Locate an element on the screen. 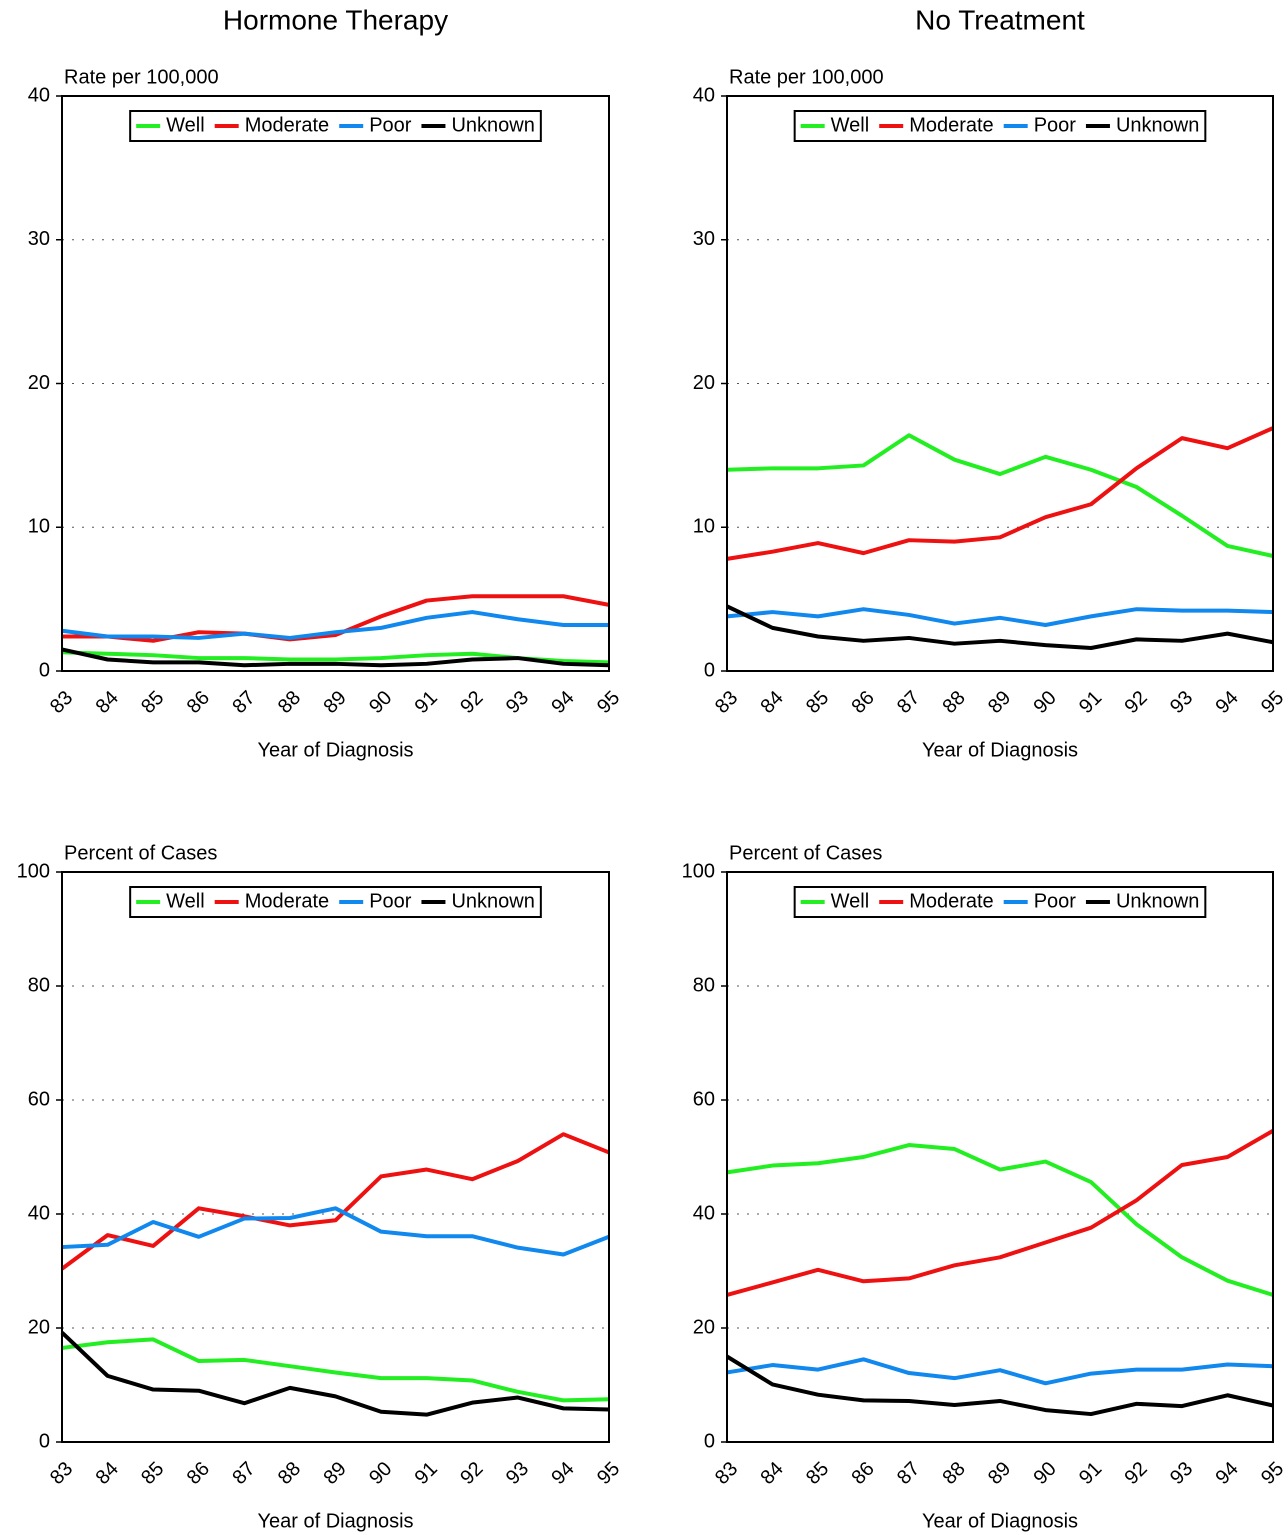  chart-title: Hormone Therapy is located at coordinates (335, 19).